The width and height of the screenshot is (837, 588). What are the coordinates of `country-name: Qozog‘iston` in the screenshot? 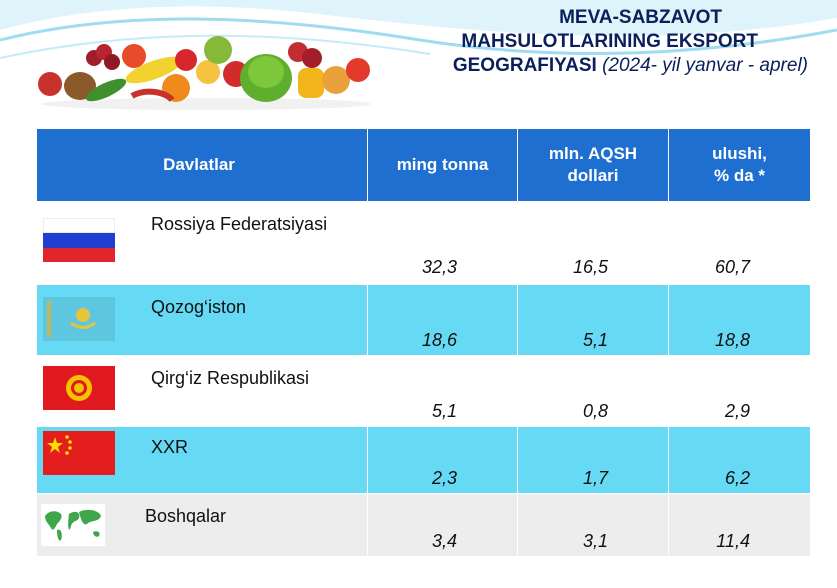 It's located at (199, 307).